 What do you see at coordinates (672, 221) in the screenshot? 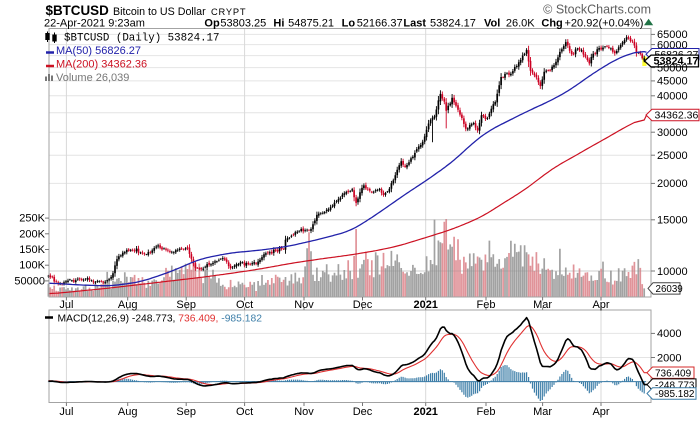
I see `svg-text: 15000` at bounding box center [672, 221].